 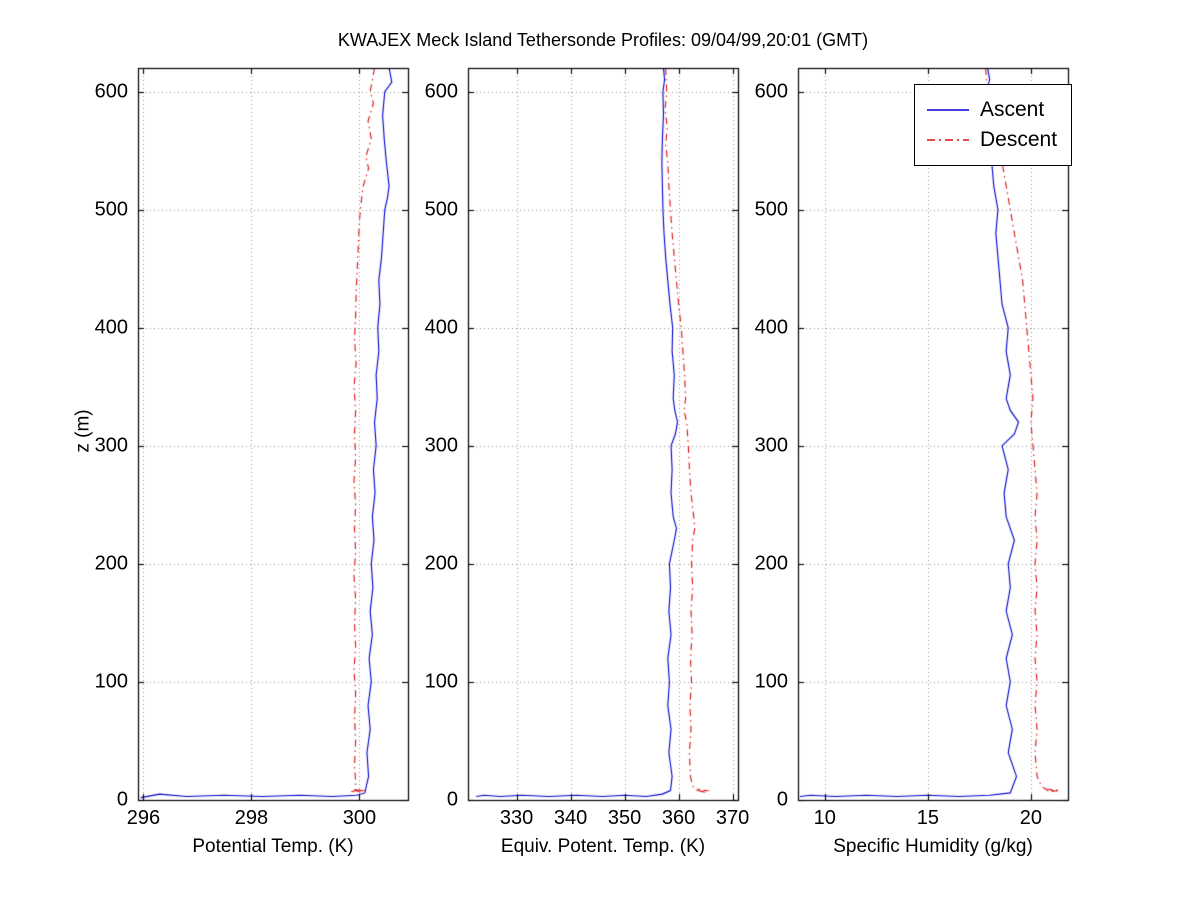 What do you see at coordinates (927, 818) in the screenshot?
I see `x-tick-label: 15` at bounding box center [927, 818].